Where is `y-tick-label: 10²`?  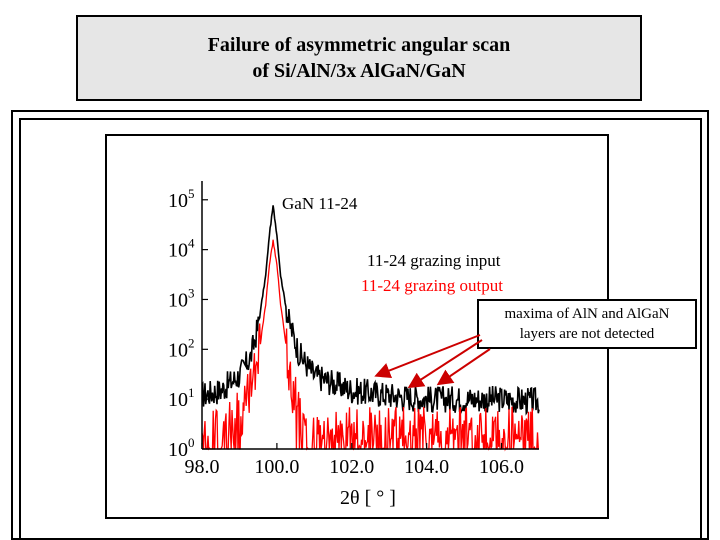 y-tick-label: 10² is located at coordinates (181, 348).